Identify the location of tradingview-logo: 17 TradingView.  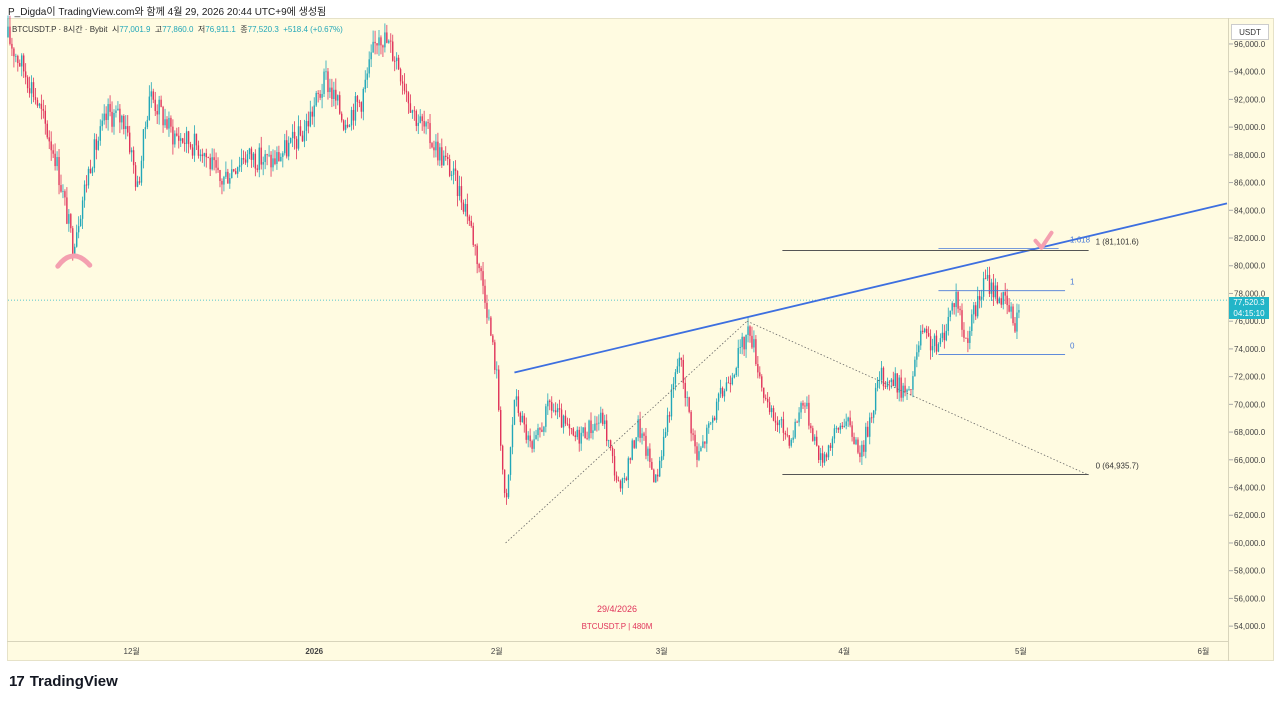
(63, 681).